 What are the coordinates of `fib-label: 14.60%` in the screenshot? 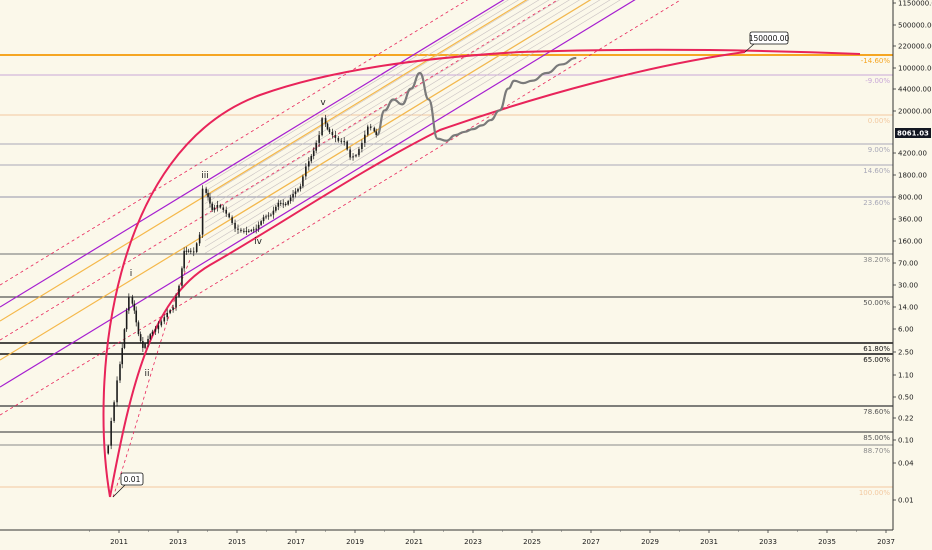 It's located at (876, 171).